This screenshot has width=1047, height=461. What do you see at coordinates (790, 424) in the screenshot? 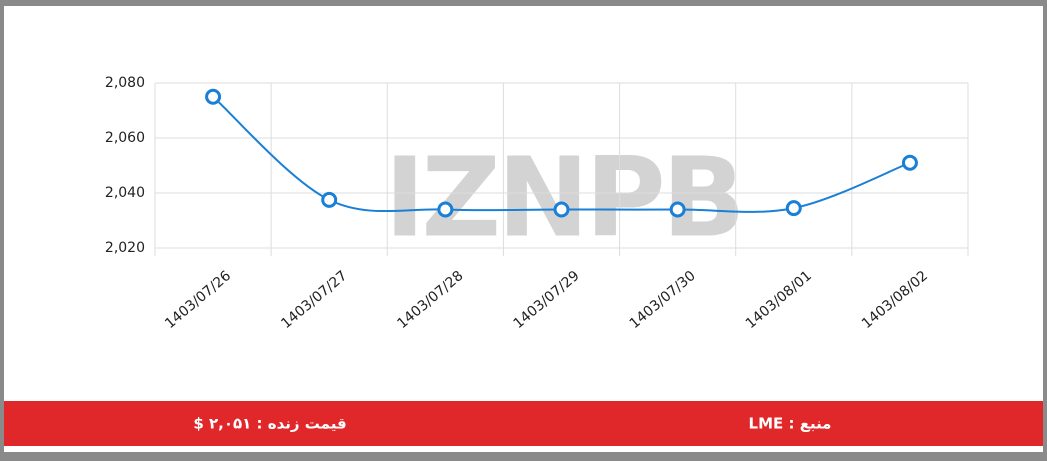
I see `footer-source: منبع : LME` at bounding box center [790, 424].